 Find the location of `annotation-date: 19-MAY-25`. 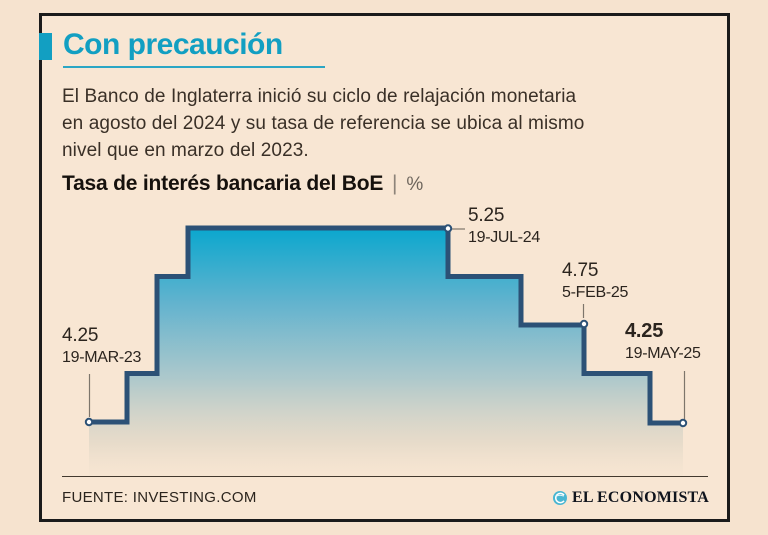

annotation-date: 19-MAY-25 is located at coordinates (663, 353).